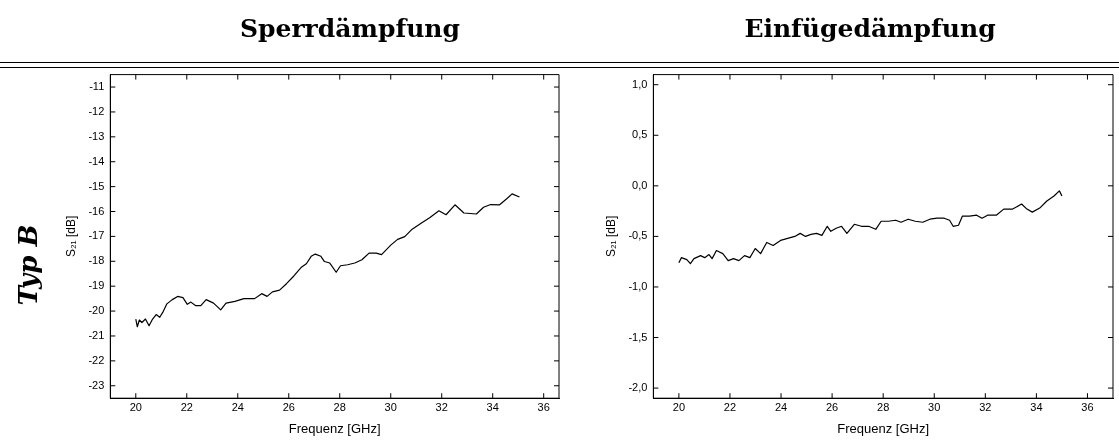  I want to click on y-tick-label: -20, so click(96, 310).